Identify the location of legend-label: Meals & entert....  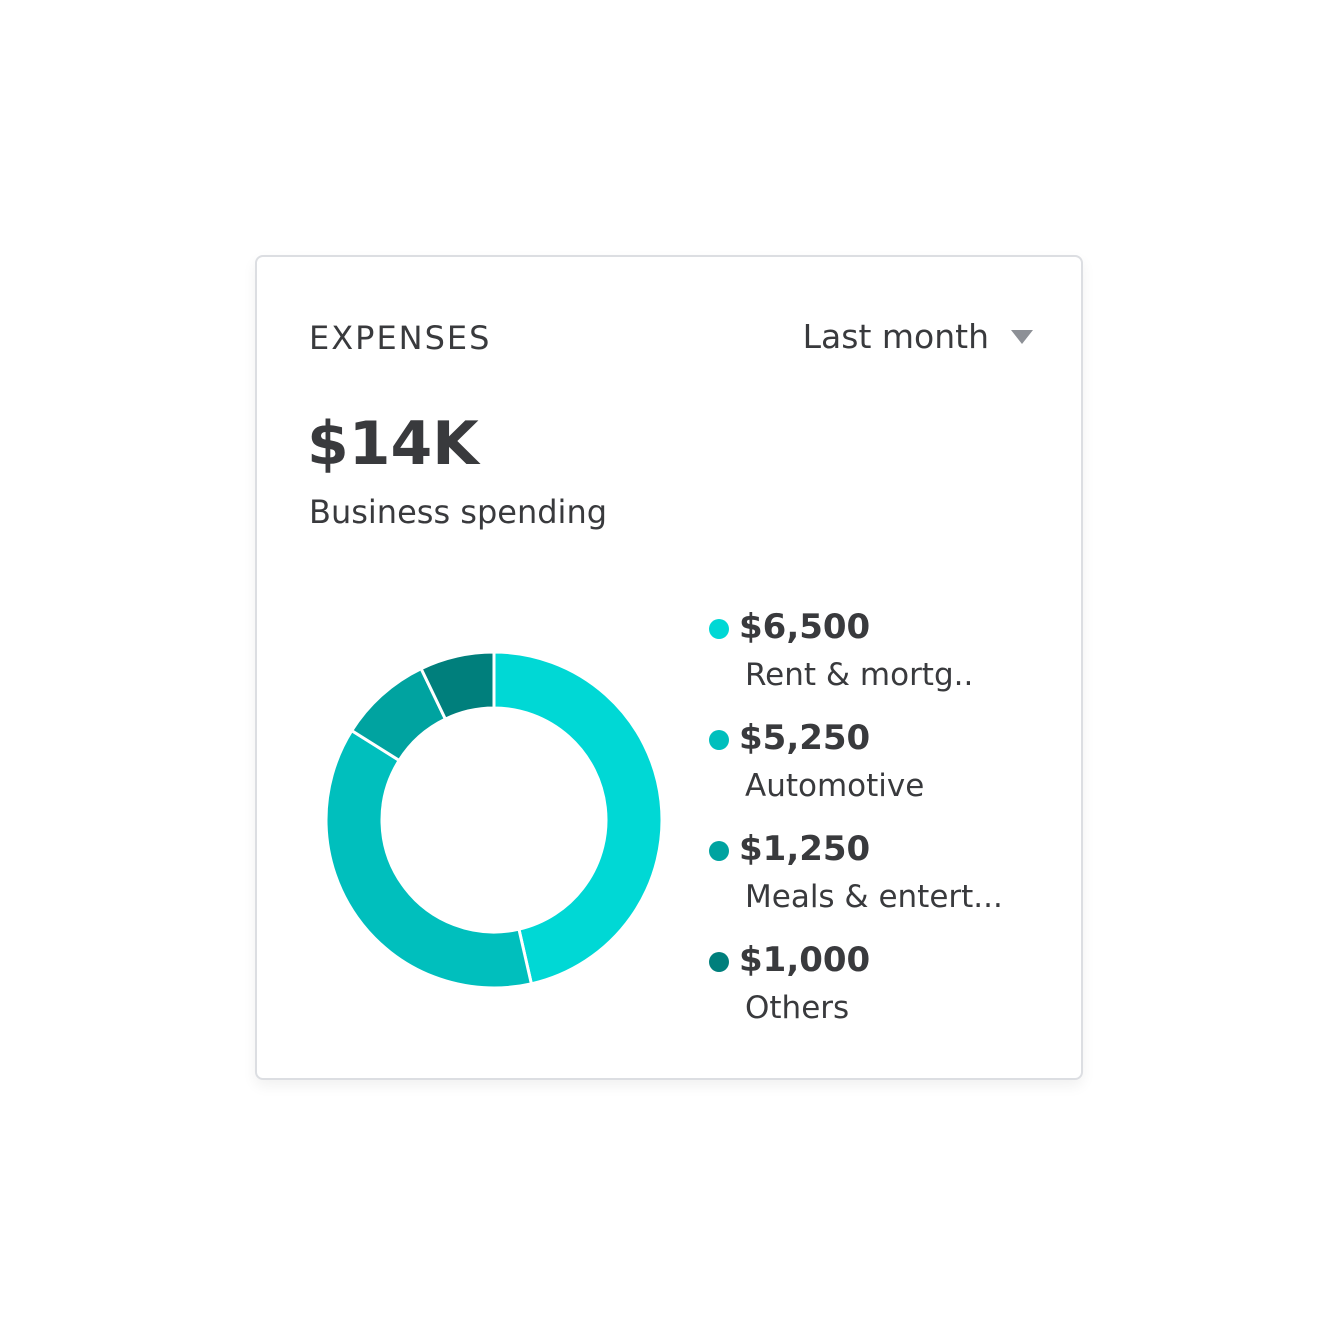
(874, 897).